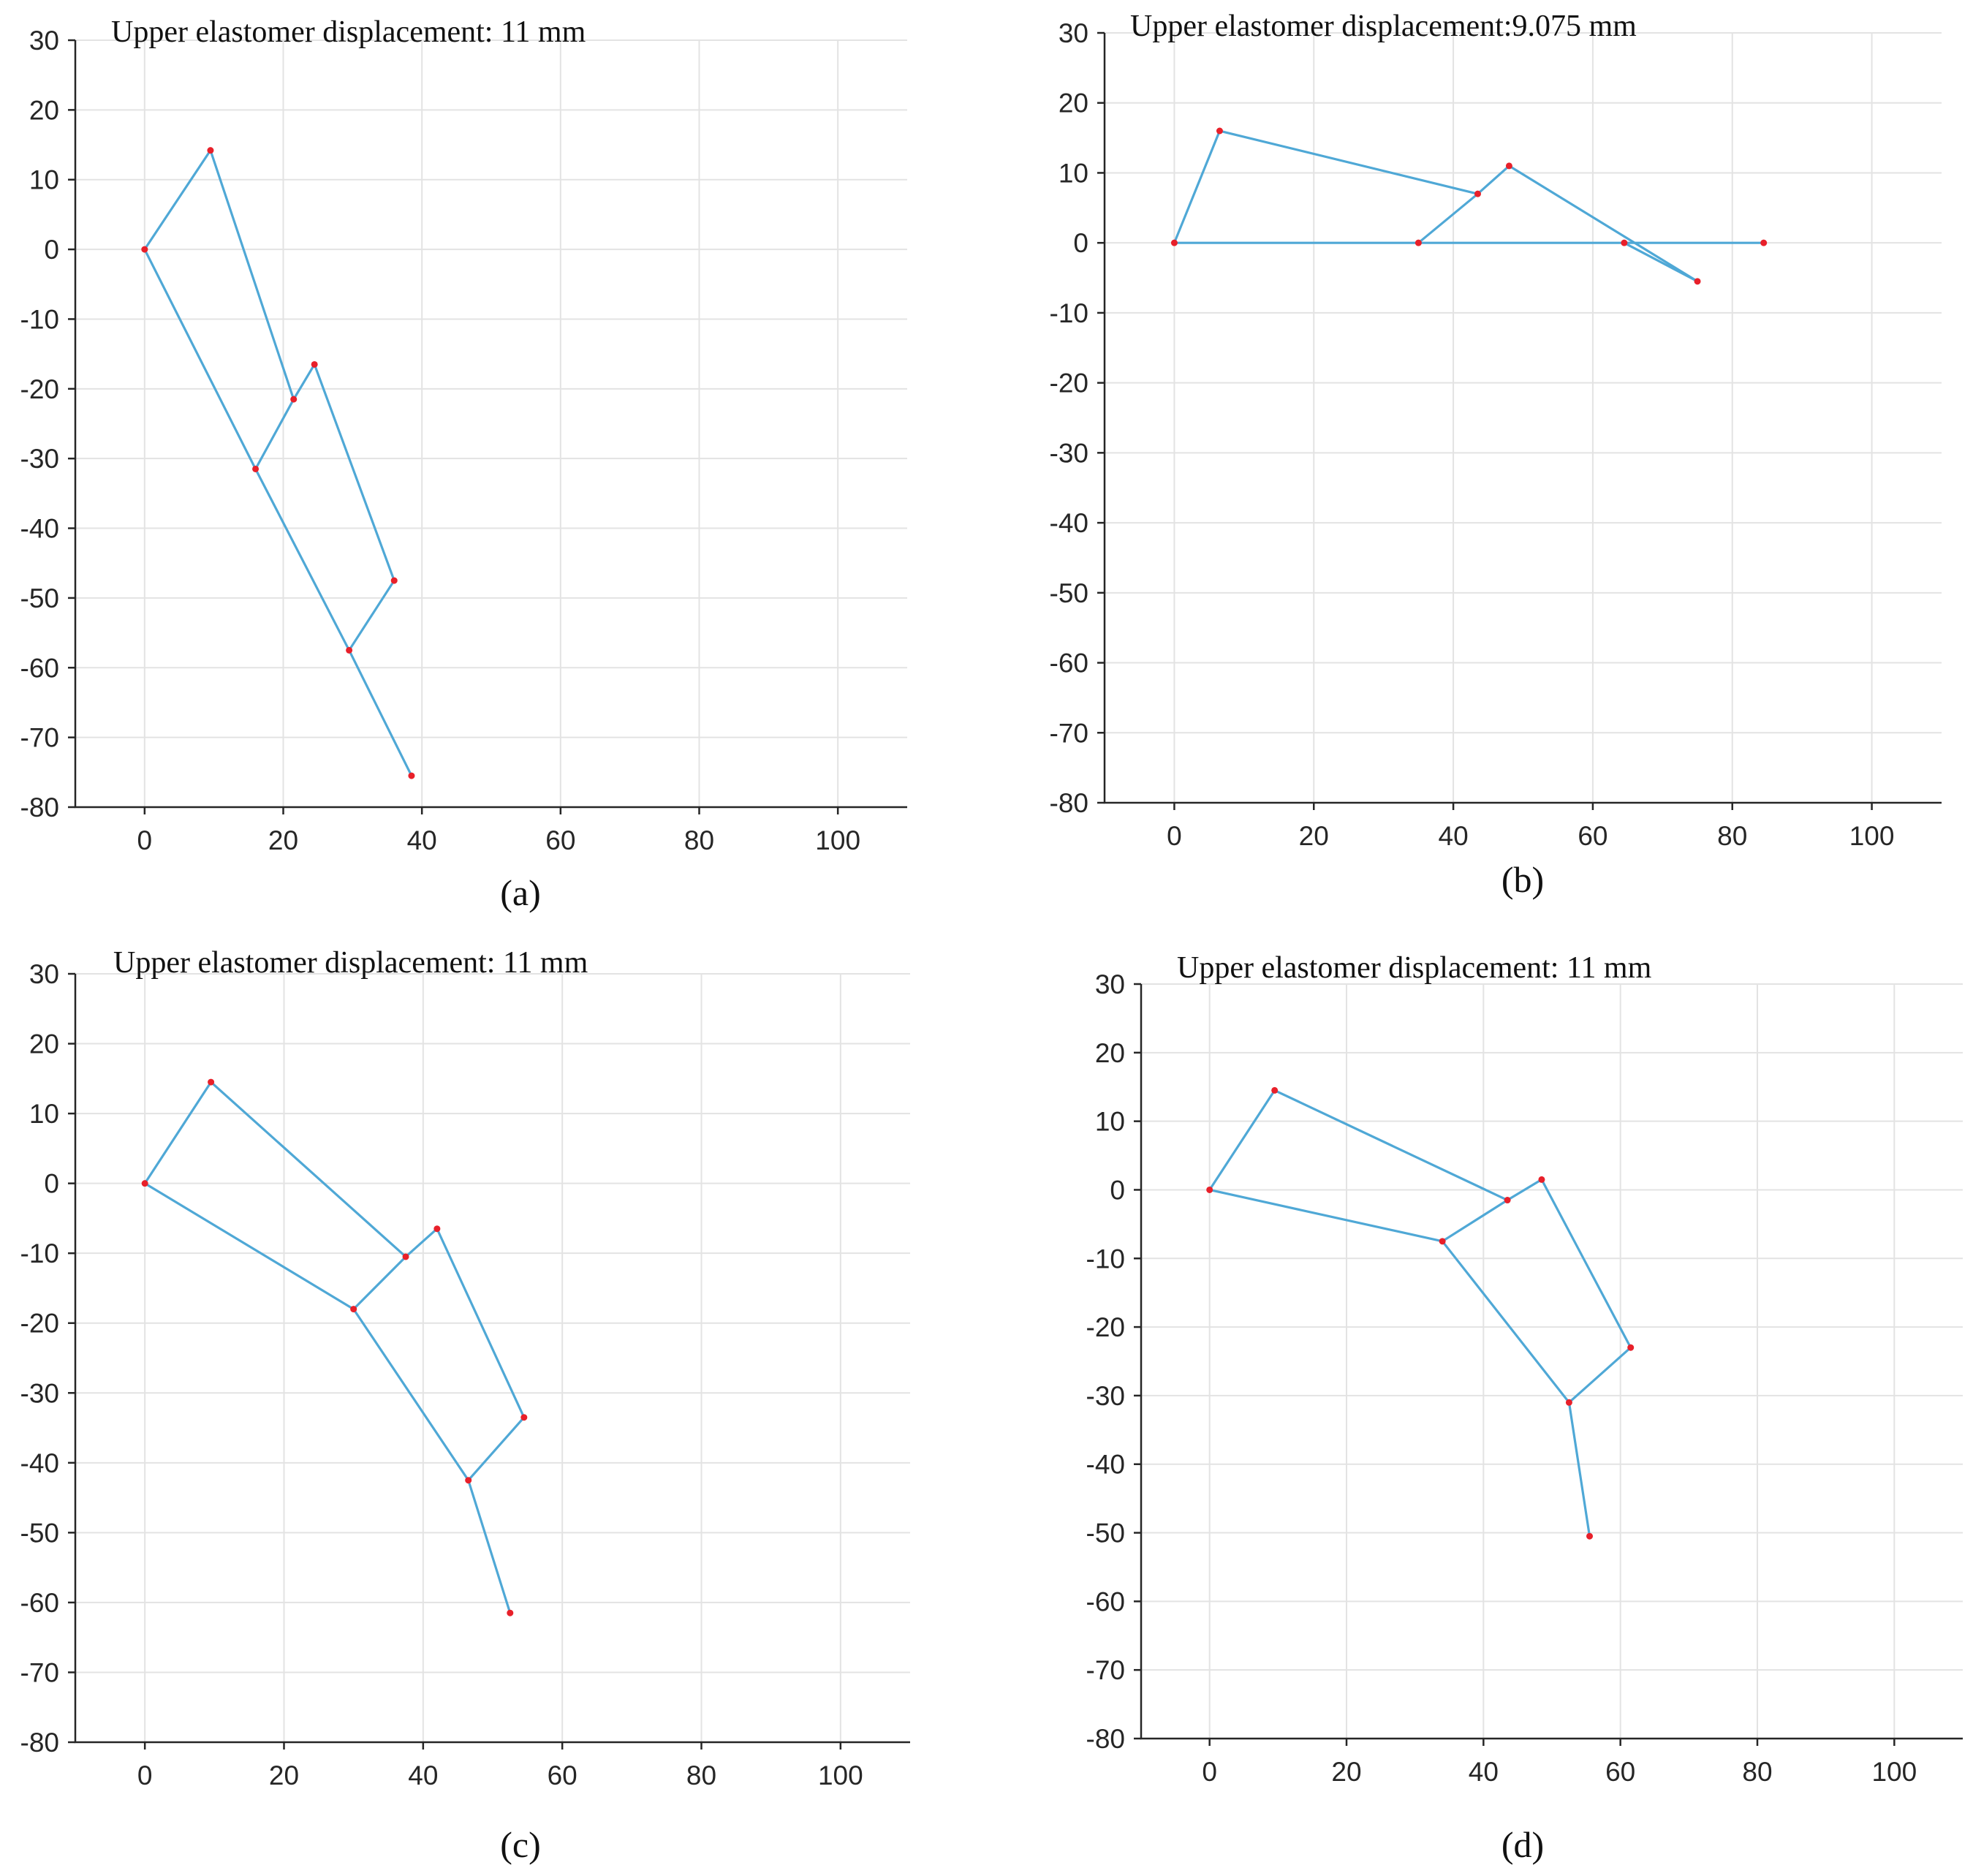  Describe the element at coordinates (1105, 1327) in the screenshot. I see `ytick-label-d-5: -20` at that location.